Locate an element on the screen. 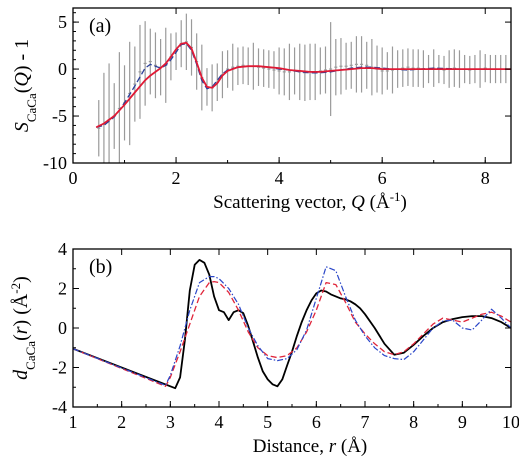  panel-label: (b) is located at coordinates (100, 267).